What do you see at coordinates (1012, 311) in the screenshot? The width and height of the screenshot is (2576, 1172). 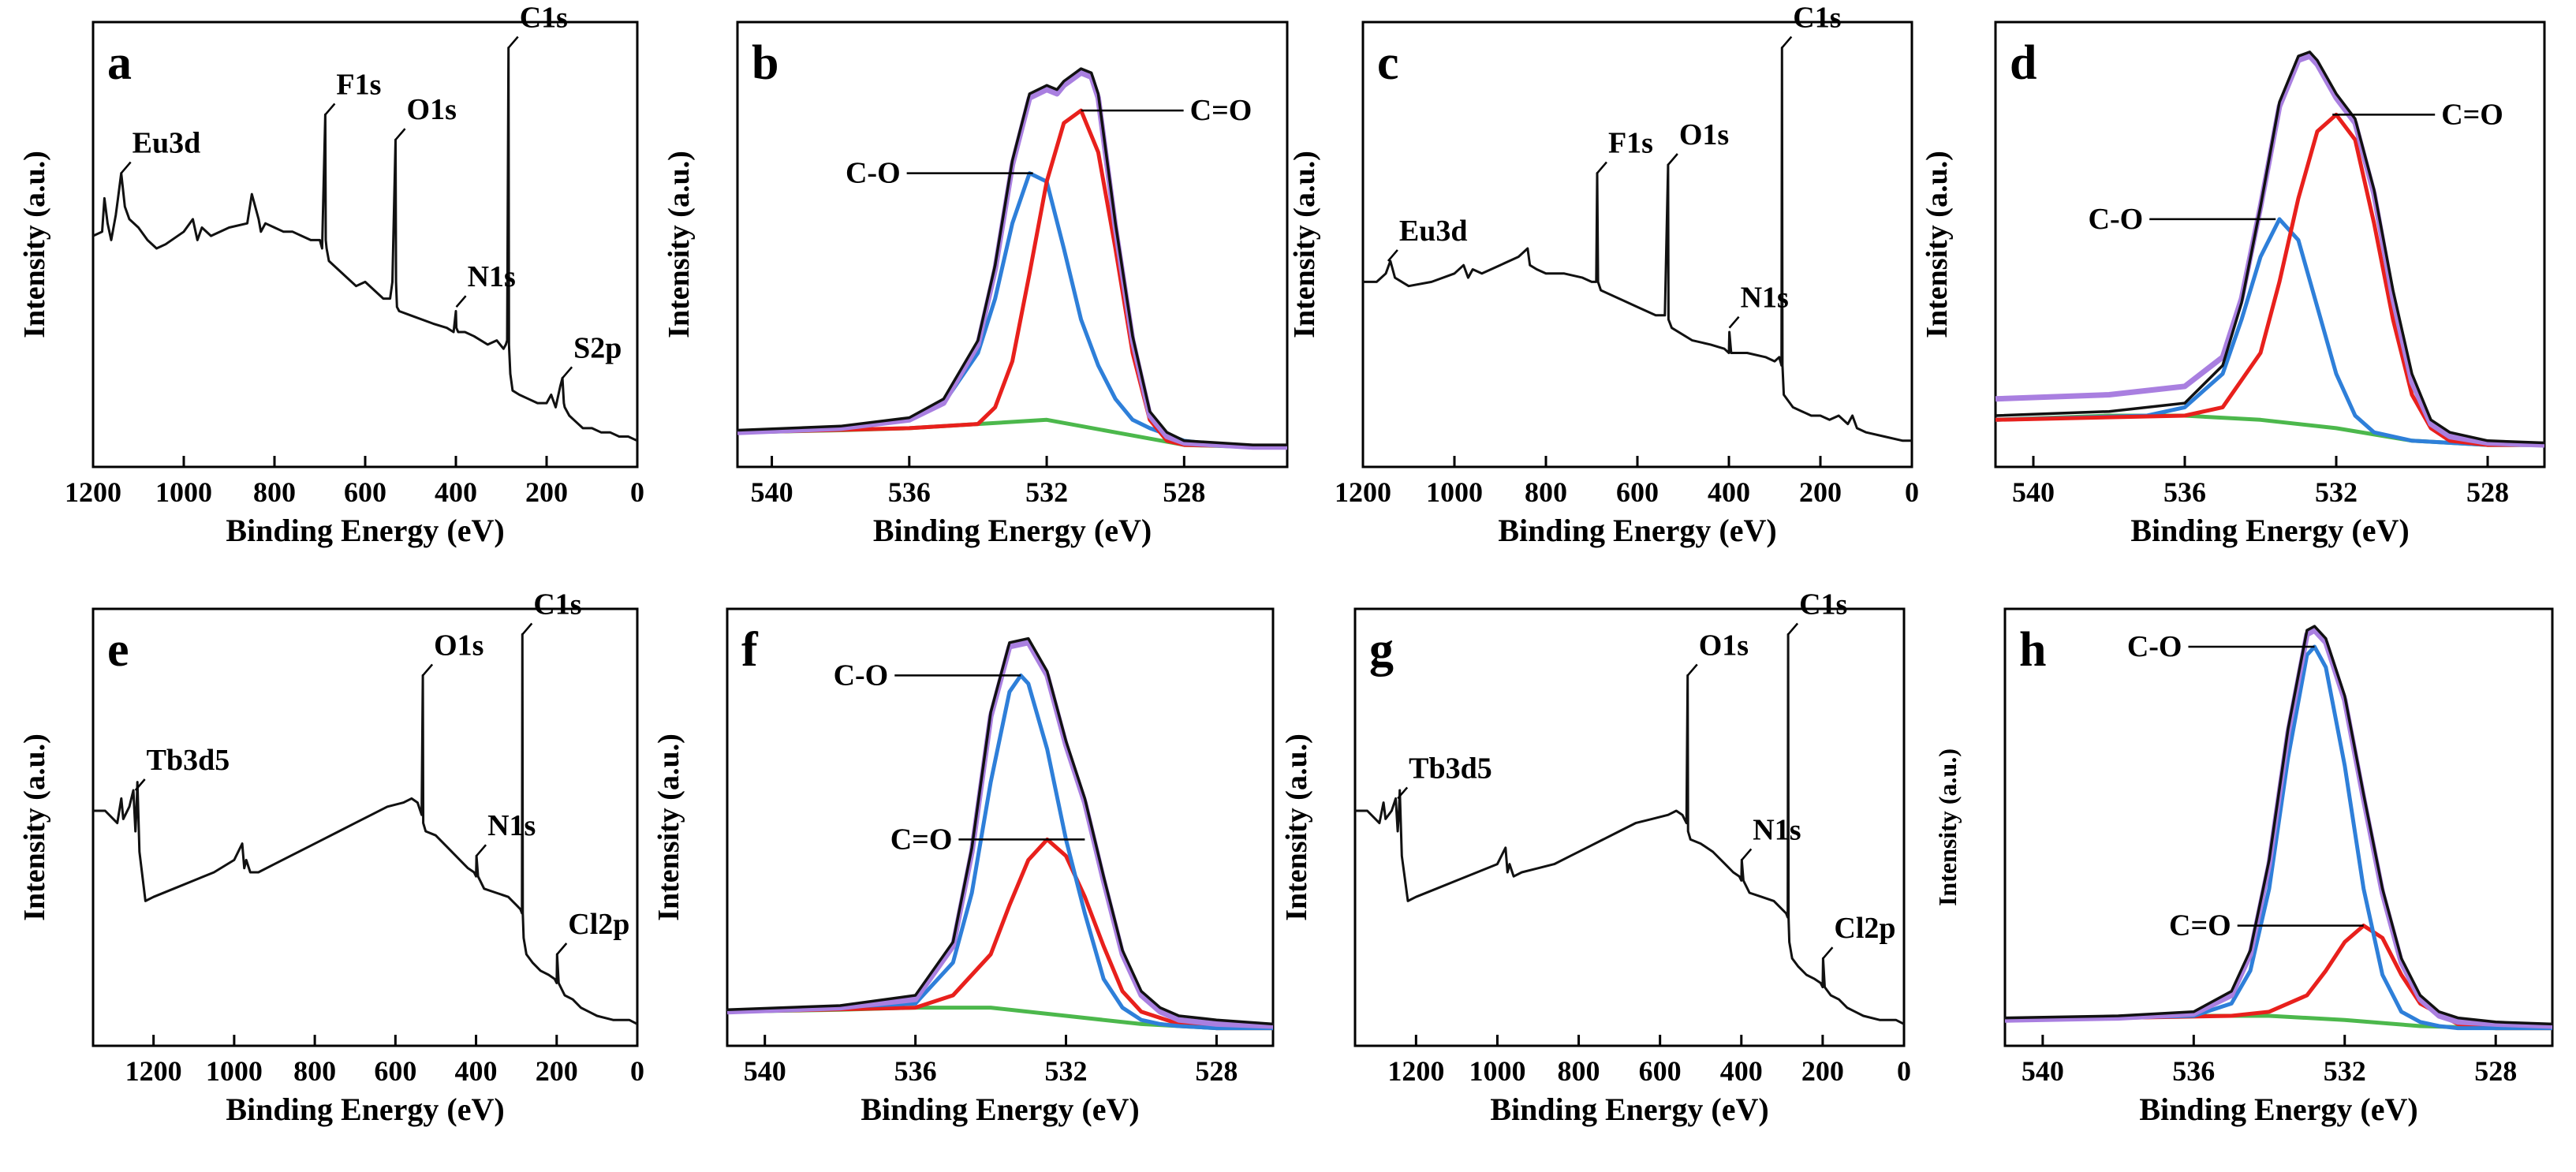 I see `series-b-c-o` at bounding box center [1012, 311].